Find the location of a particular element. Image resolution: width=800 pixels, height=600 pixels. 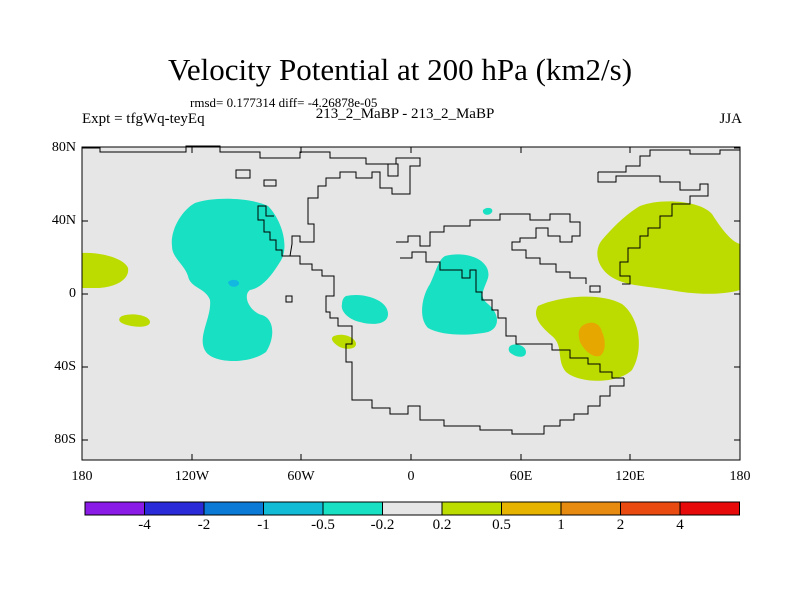

anomaly-pos-south-pacific is located at coordinates (134, 320).